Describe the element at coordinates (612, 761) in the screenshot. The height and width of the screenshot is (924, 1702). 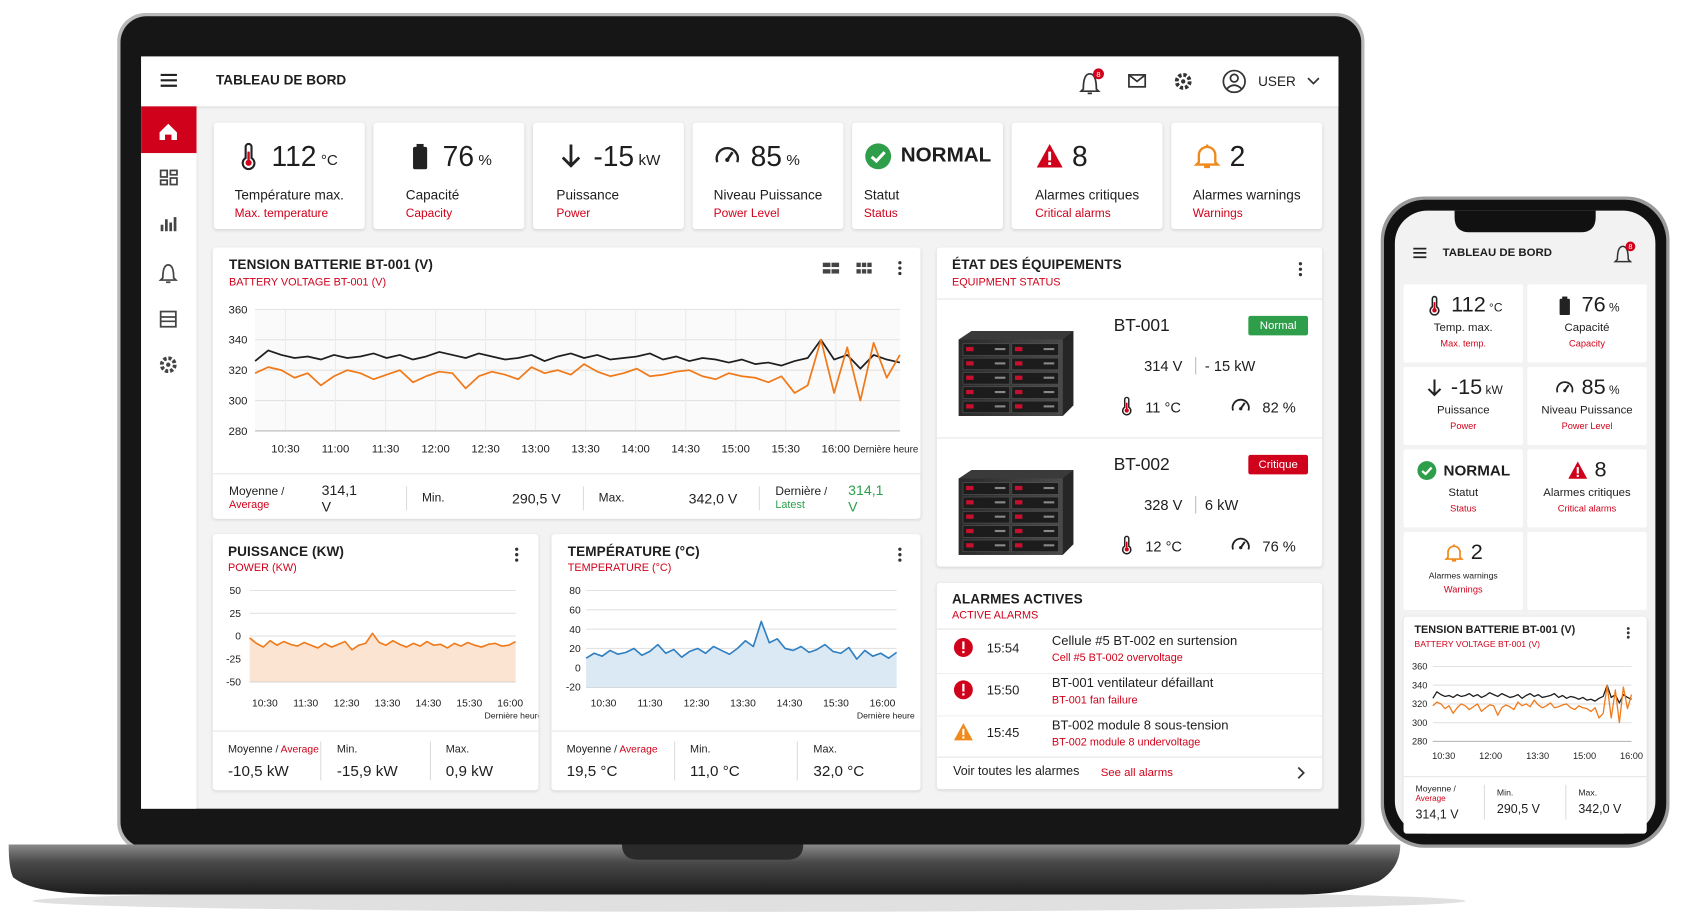
I see `stat: MoyenneAverage 19,5 °C` at that location.